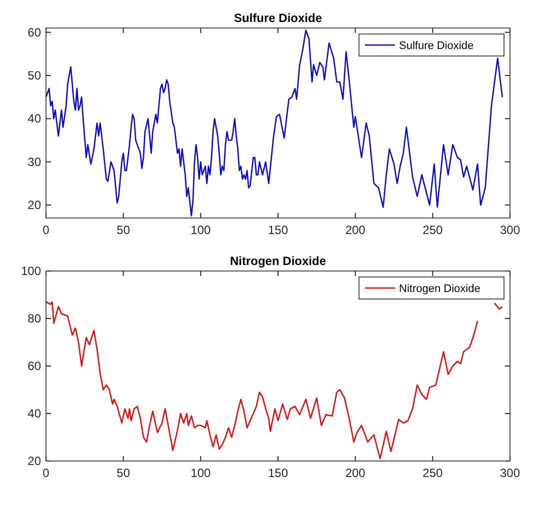  Describe the element at coordinates (436, 46) in the screenshot. I see `legend-label: Sulfure Dioxide` at that location.